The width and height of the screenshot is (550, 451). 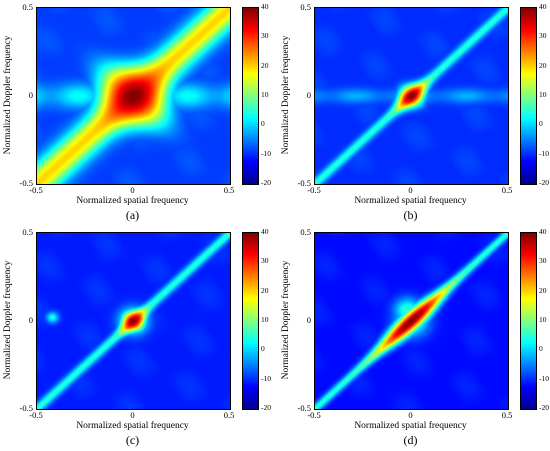 I want to click on panel-letter: (a), so click(x=132, y=215).